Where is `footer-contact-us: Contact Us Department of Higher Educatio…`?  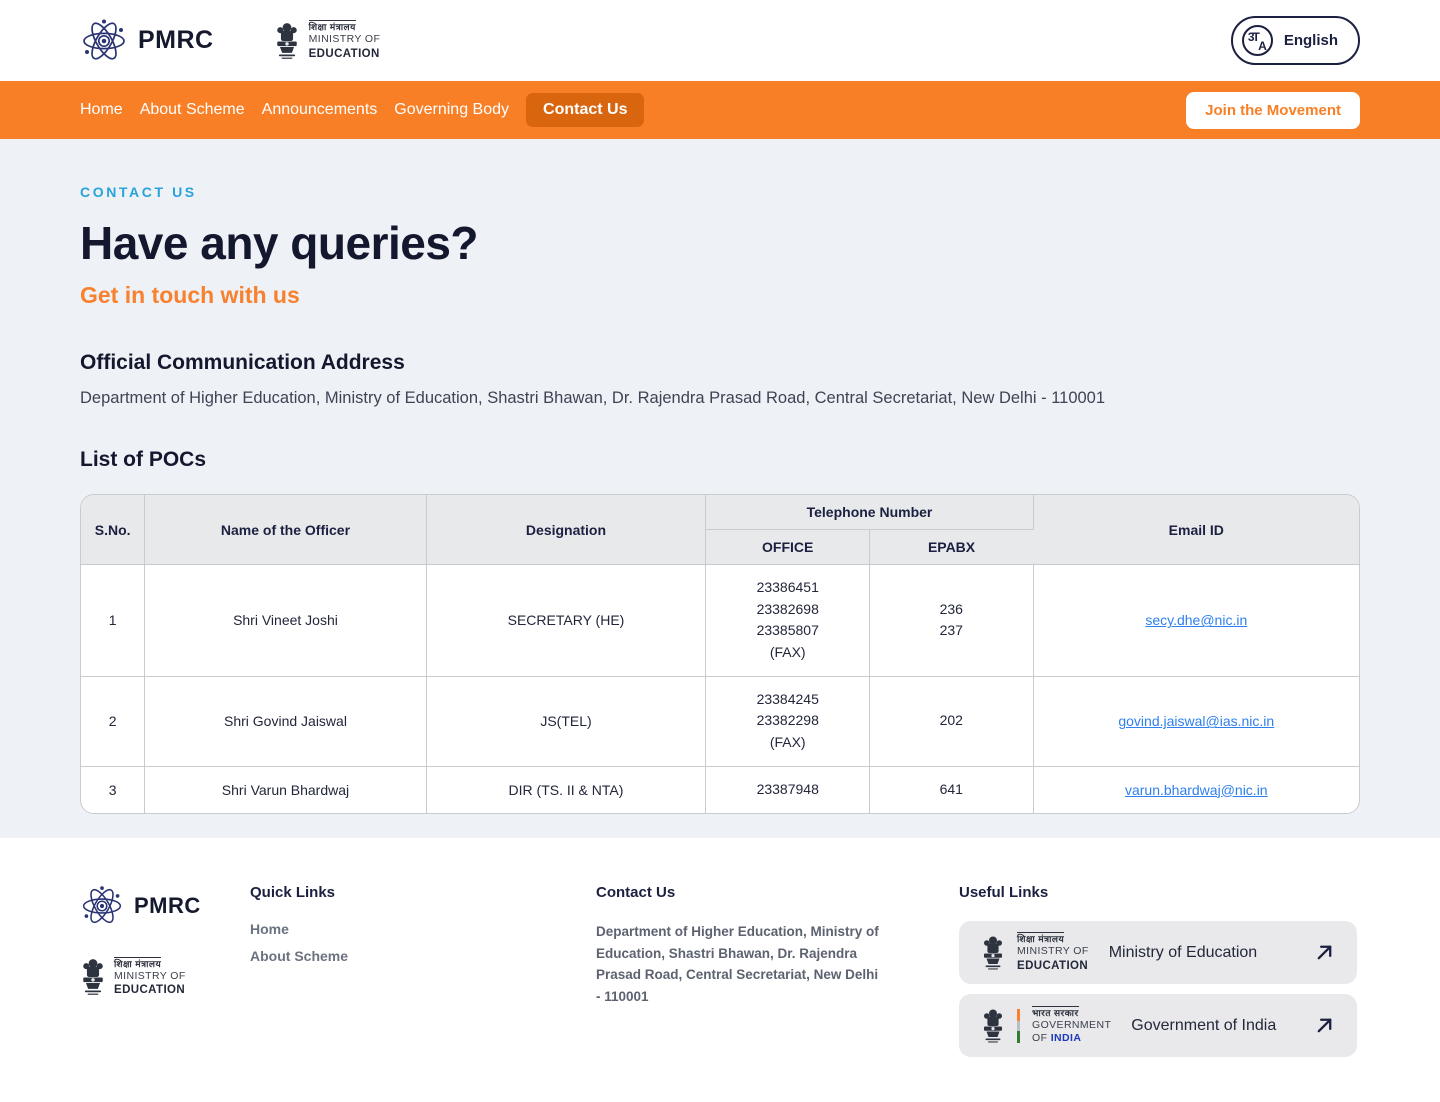 footer-contact-us: Contact Us Department of Higher Educatio… is located at coordinates (777, 975).